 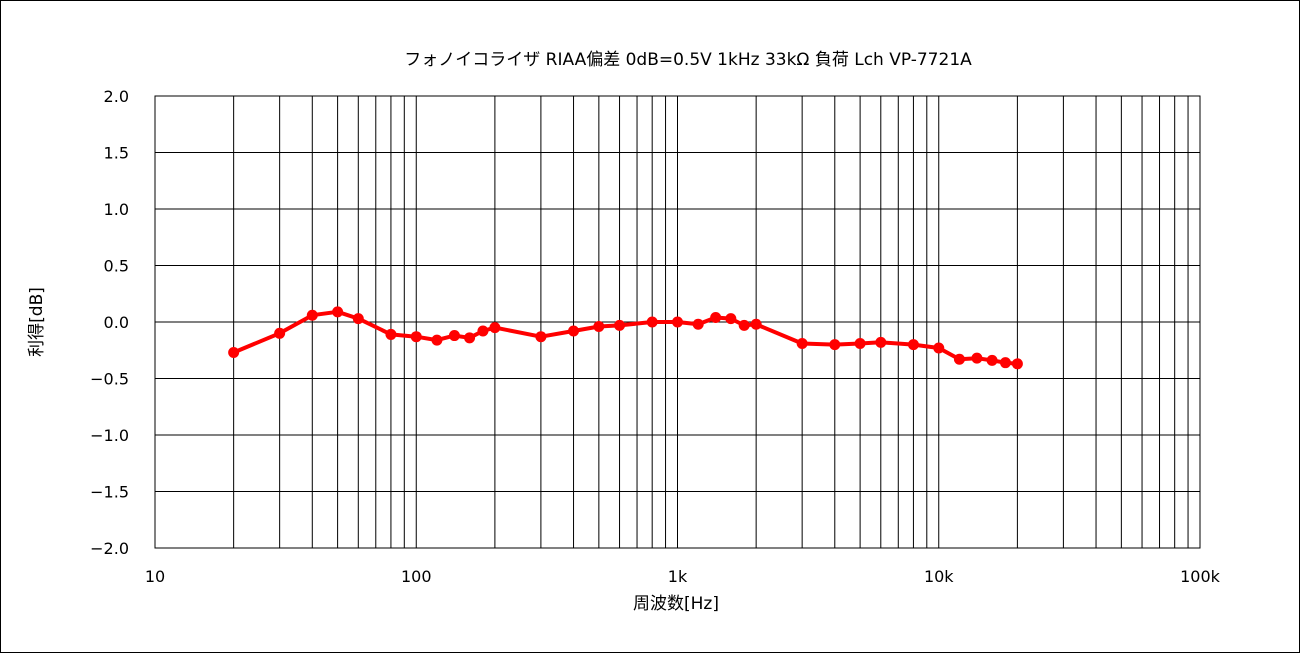 I want to click on series-line, so click(x=625, y=337).